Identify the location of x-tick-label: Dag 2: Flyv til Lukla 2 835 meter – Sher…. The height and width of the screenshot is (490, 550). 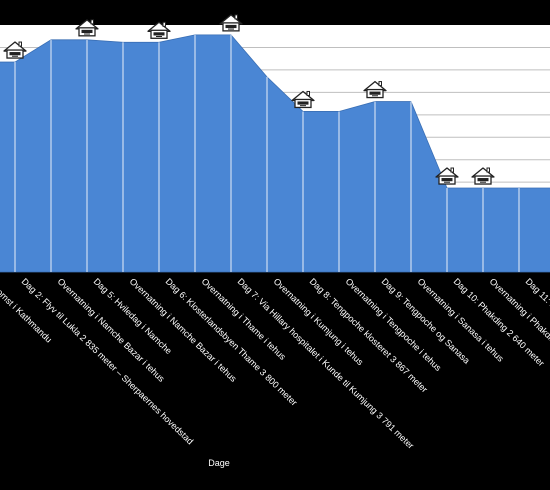
(108, 361).